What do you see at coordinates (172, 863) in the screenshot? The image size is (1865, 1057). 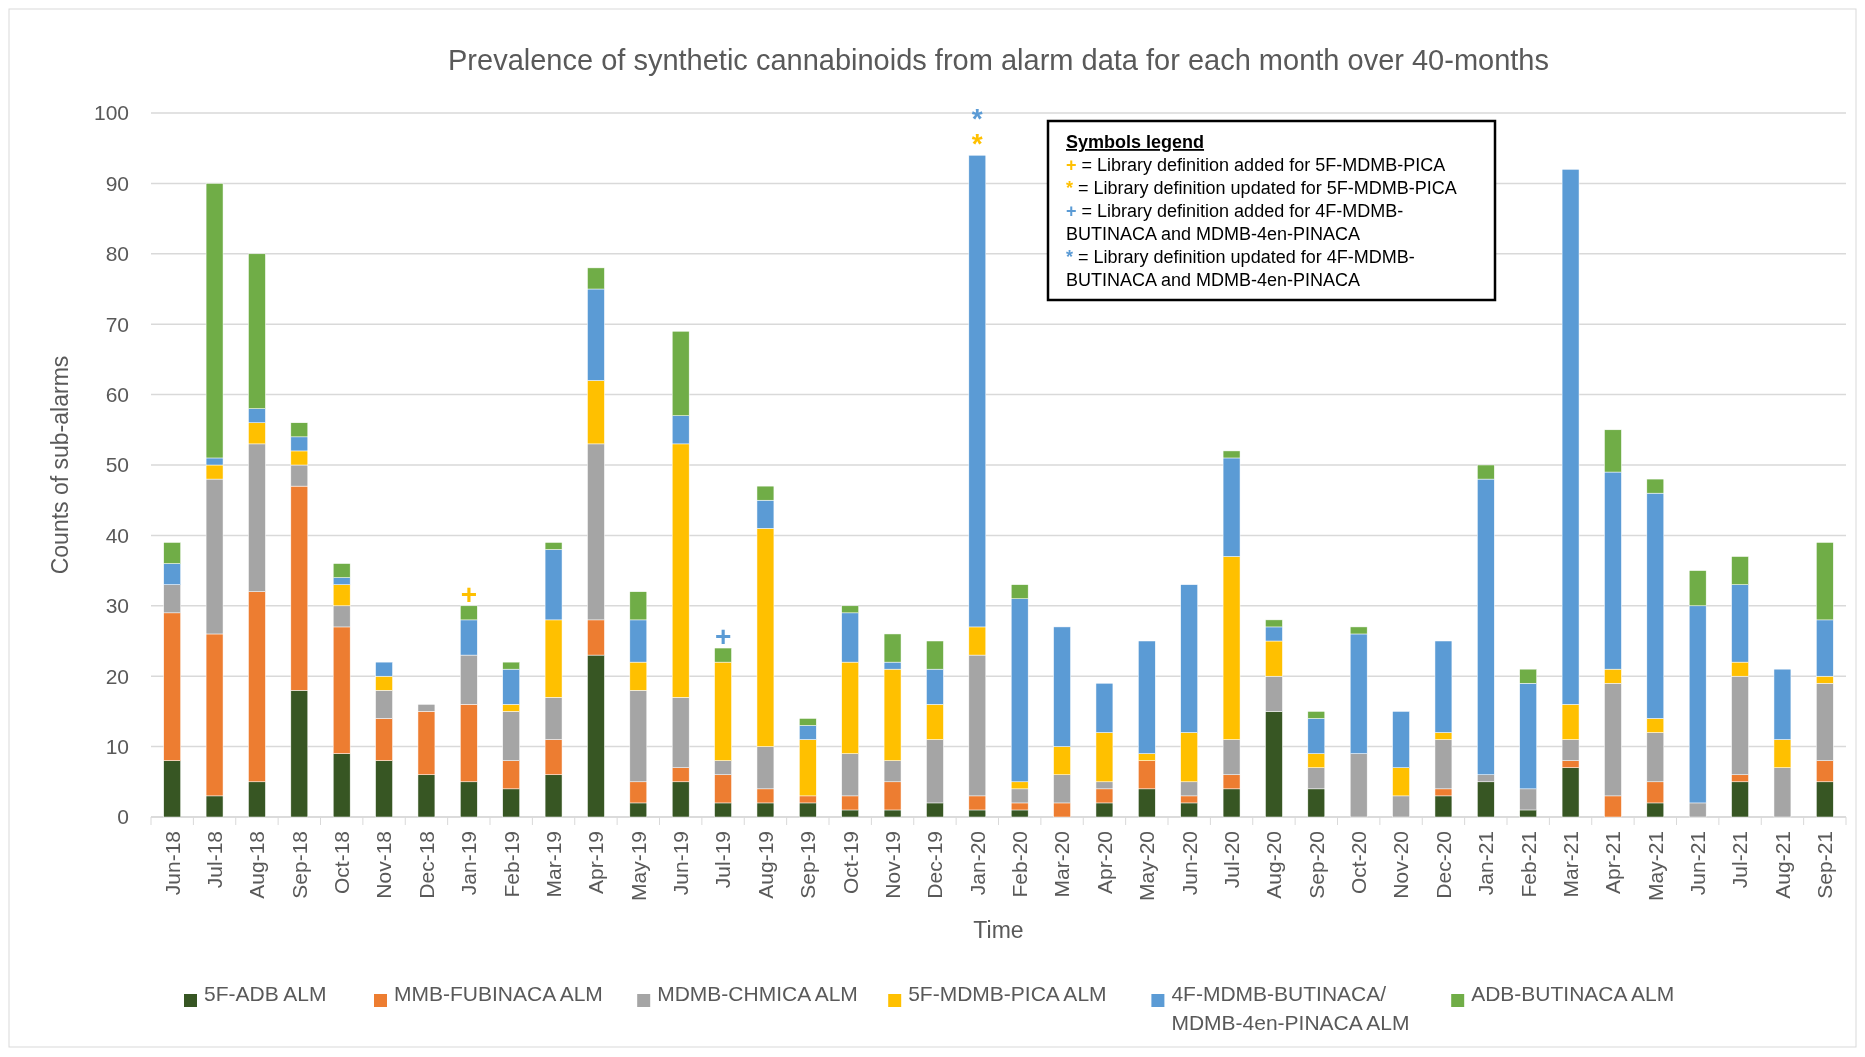 I see `x-tick-label: Jun-18` at bounding box center [172, 863].